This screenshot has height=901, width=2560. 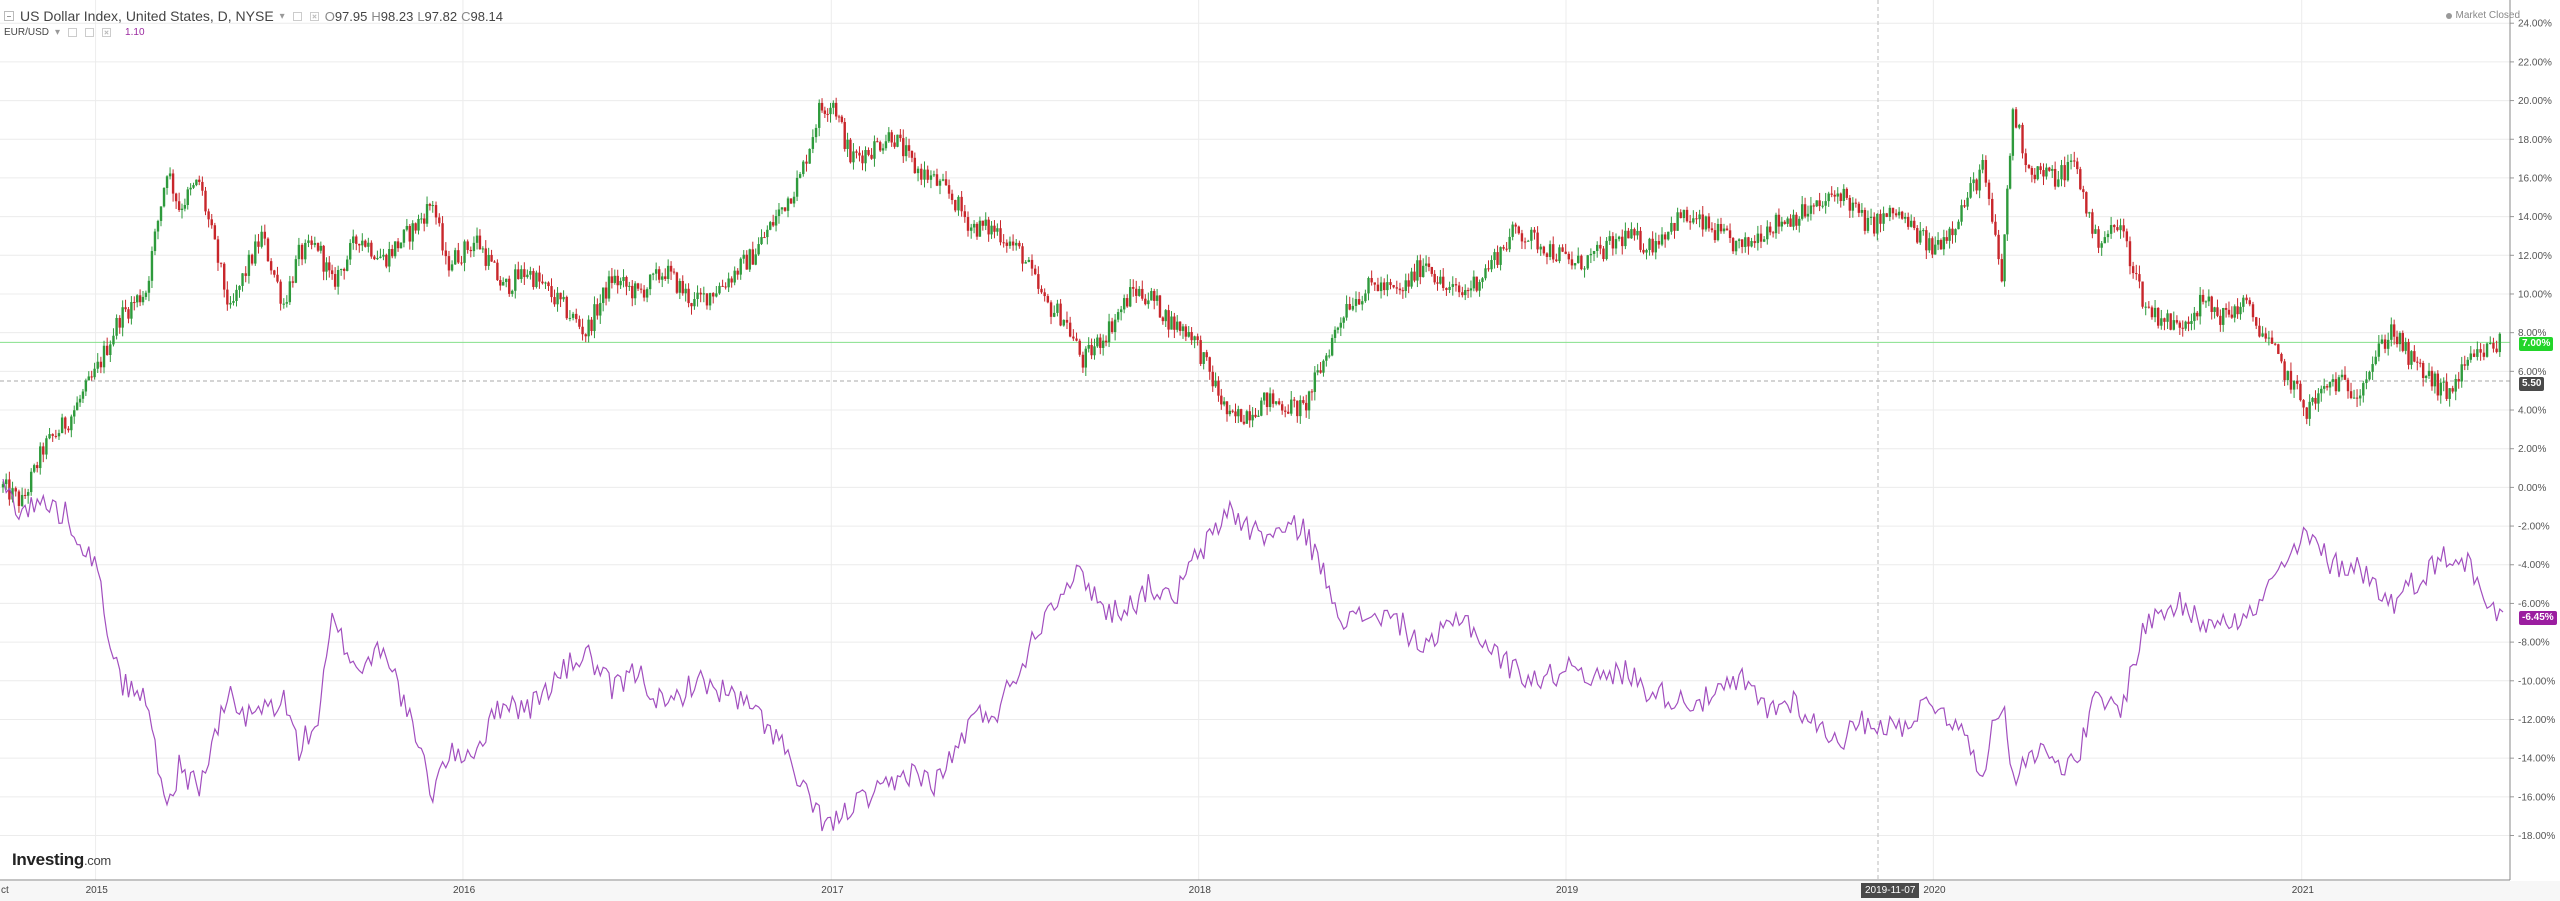 I want to click on overlay-hide-icon, so click(x=90, y=32).